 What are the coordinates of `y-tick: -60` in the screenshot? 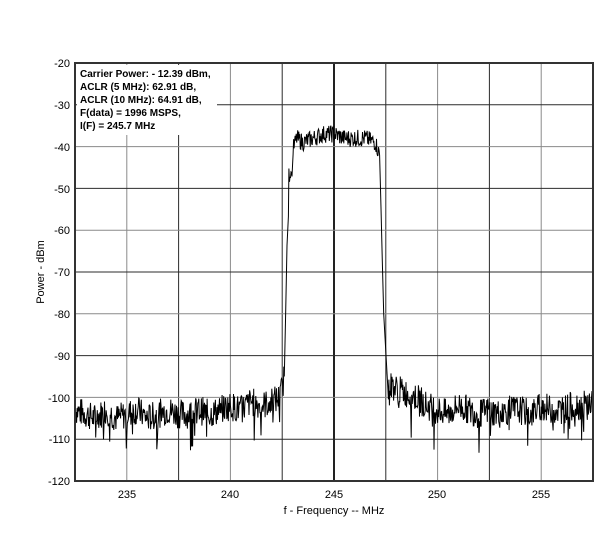 It's located at (62, 231).